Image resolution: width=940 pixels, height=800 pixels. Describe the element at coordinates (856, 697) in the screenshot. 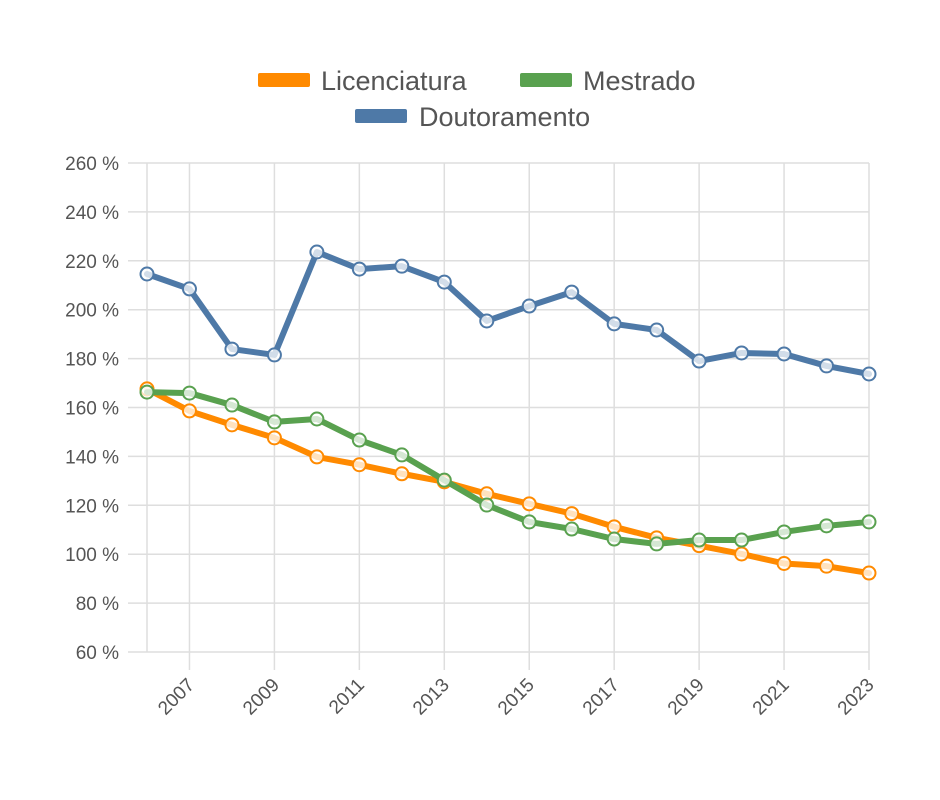

I see `x-tick-label: 2023` at that location.